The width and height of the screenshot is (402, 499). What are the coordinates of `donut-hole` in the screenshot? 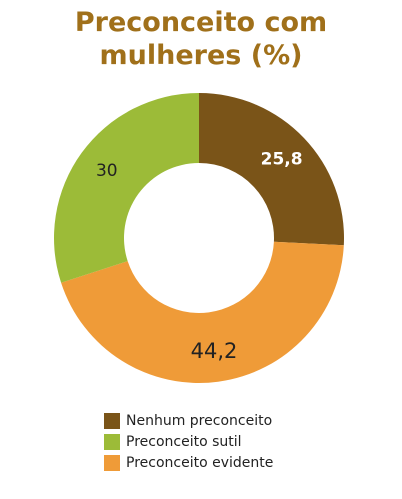 It's located at (199, 238).